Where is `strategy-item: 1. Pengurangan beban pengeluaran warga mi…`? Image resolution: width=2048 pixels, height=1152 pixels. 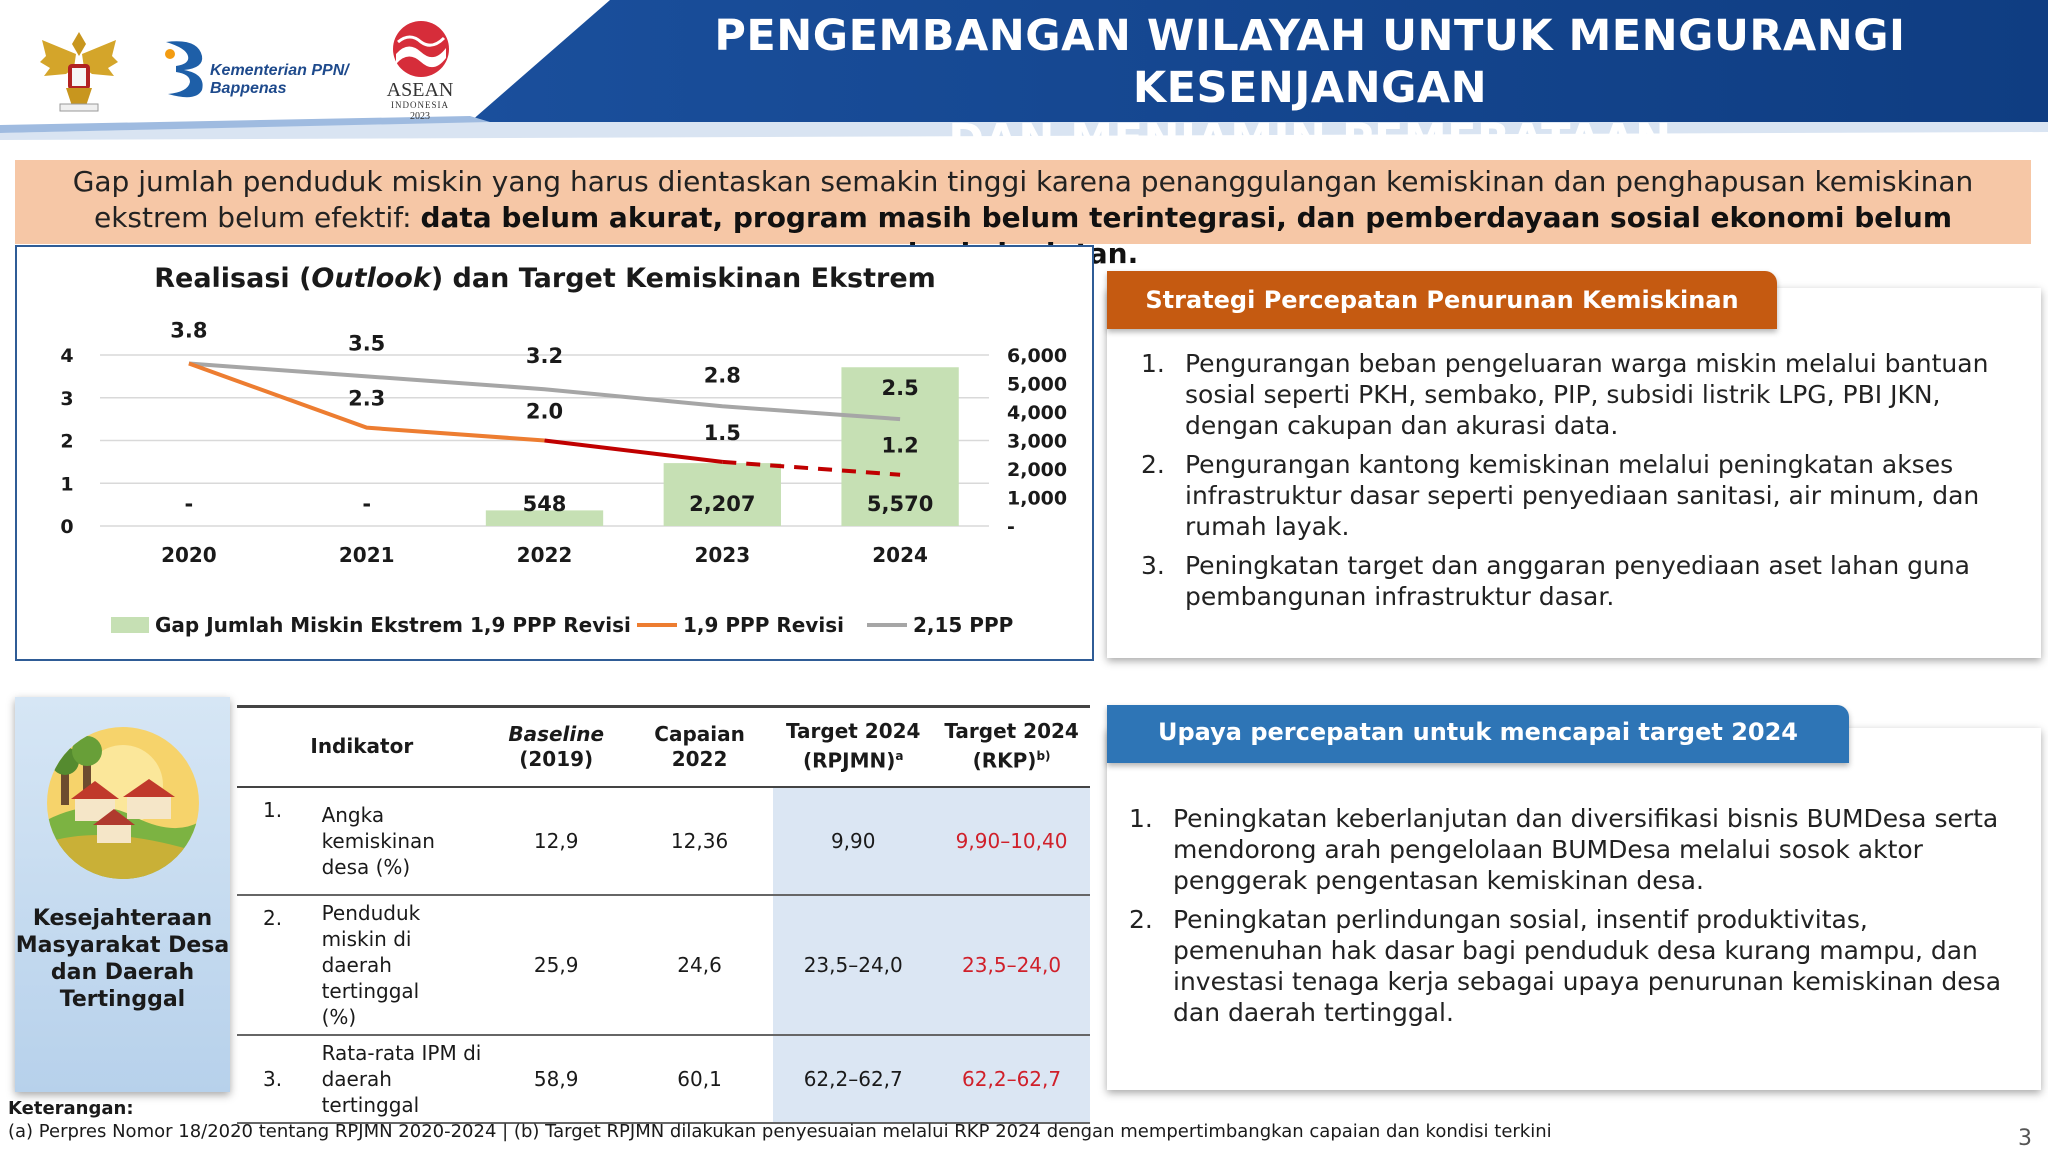 strategy-item: 1. Pengurangan beban pengeluaran warga mi… is located at coordinates (1573, 394).